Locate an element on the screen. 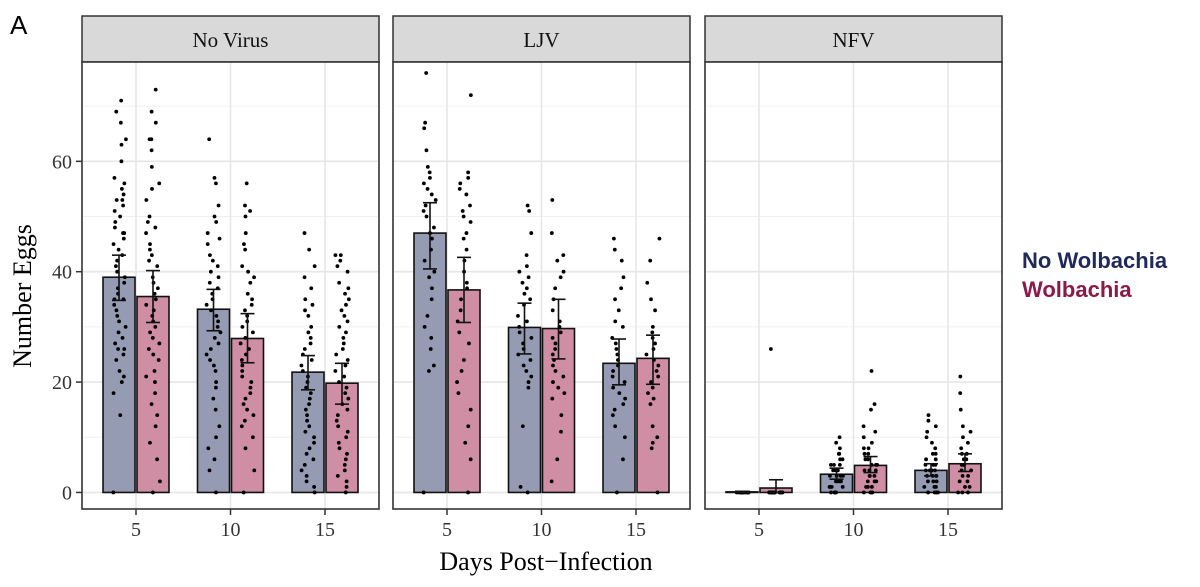  x-tick-label: 15 is located at coordinates (636, 530).